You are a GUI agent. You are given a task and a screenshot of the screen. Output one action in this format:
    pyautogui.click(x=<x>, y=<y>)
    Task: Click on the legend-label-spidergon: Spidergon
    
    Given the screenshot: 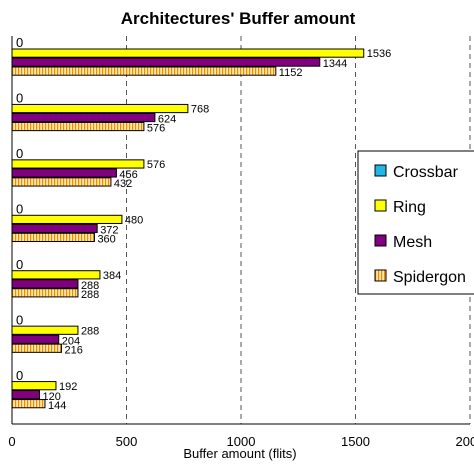 What is the action you would take?
    pyautogui.click(x=429, y=277)
    